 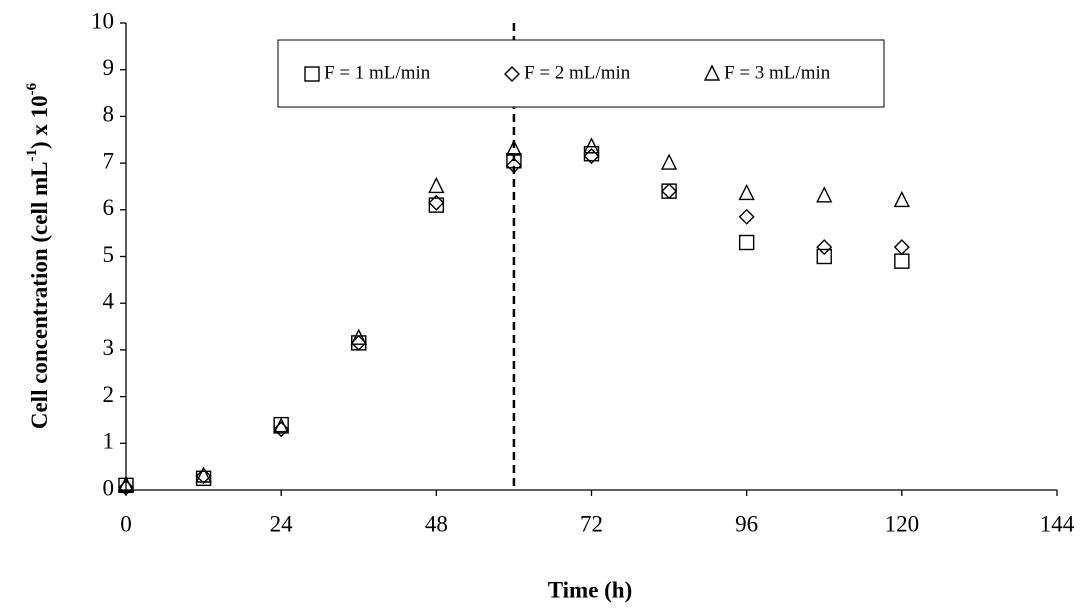 What do you see at coordinates (1057, 523) in the screenshot?
I see `x-tick-label: 144` at bounding box center [1057, 523].